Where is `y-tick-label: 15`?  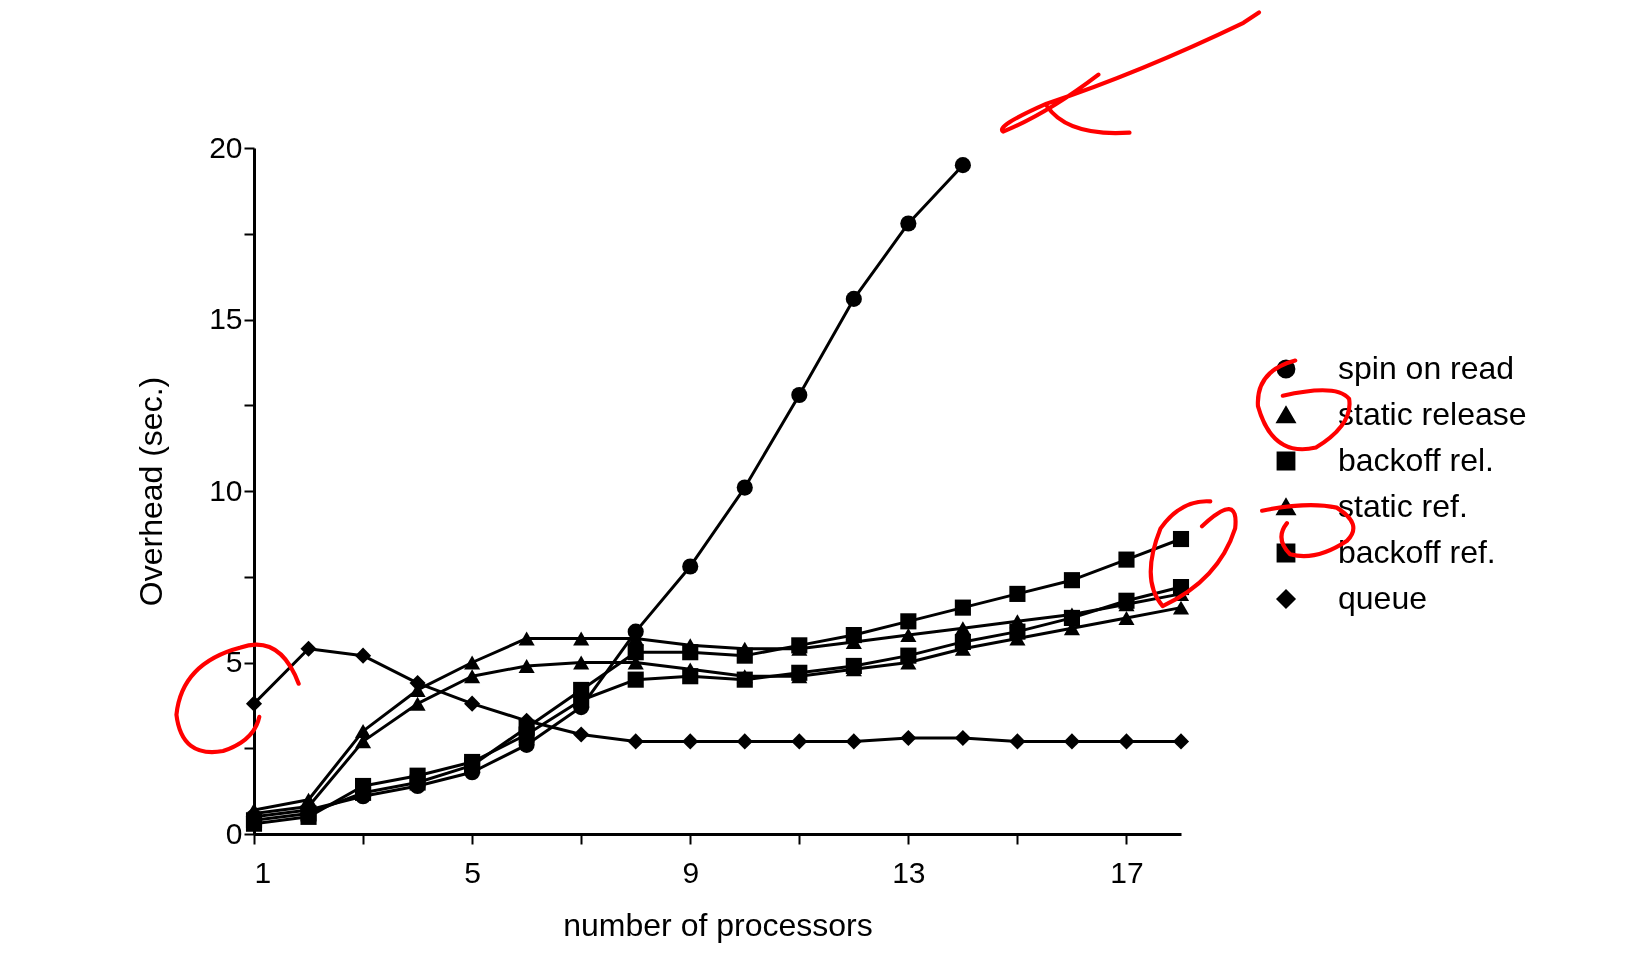 y-tick-label: 15 is located at coordinates (226, 318).